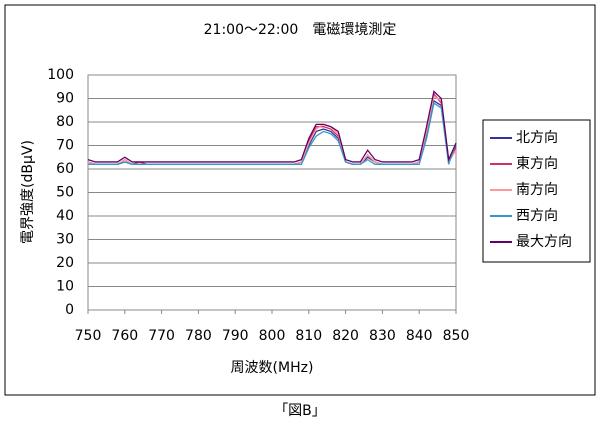 The width and height of the screenshot is (600, 436). What do you see at coordinates (60, 75) in the screenshot?
I see `y-tick-label: 100` at bounding box center [60, 75].